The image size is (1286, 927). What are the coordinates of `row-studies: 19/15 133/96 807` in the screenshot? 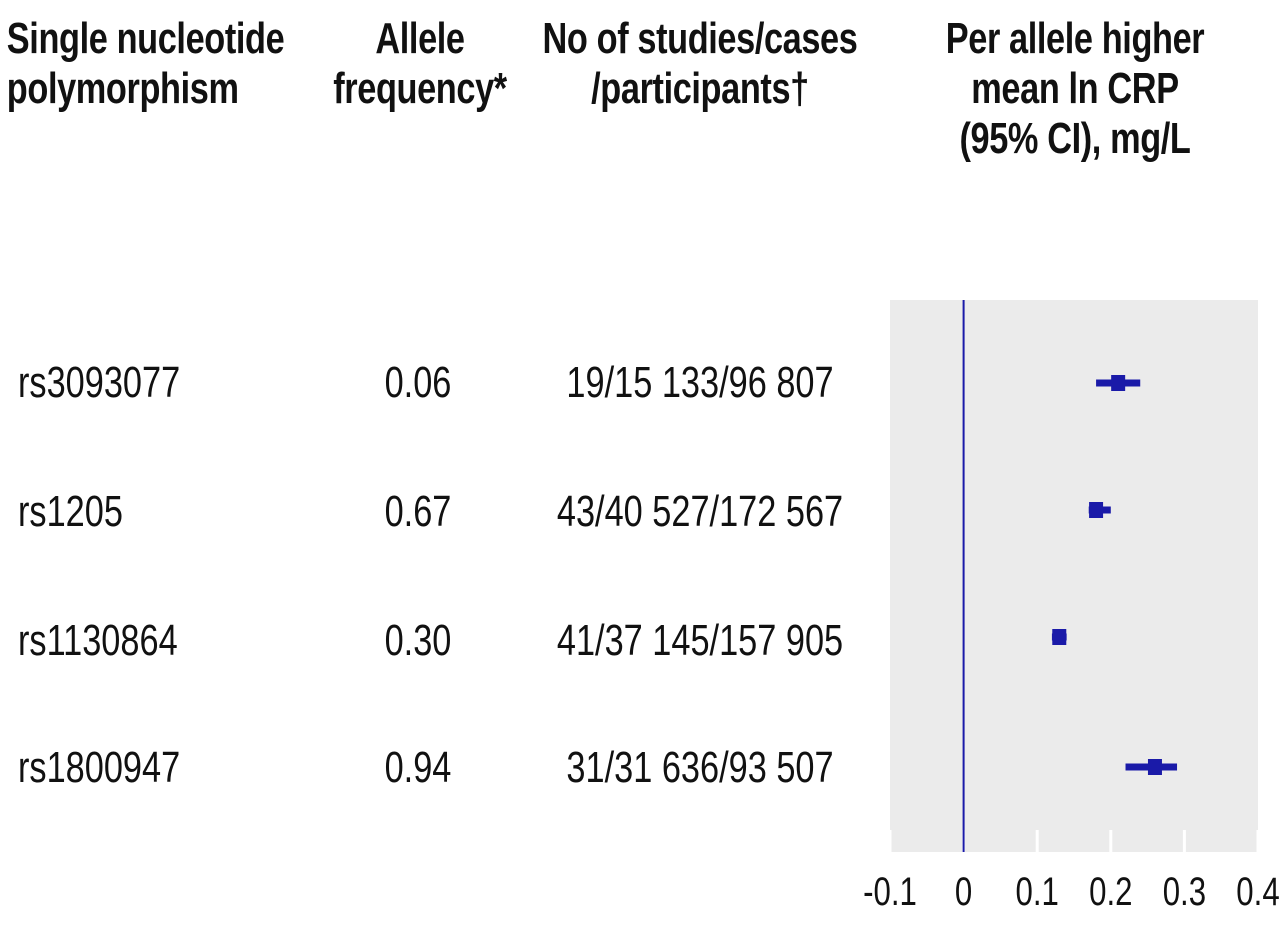 It's located at (700, 382).